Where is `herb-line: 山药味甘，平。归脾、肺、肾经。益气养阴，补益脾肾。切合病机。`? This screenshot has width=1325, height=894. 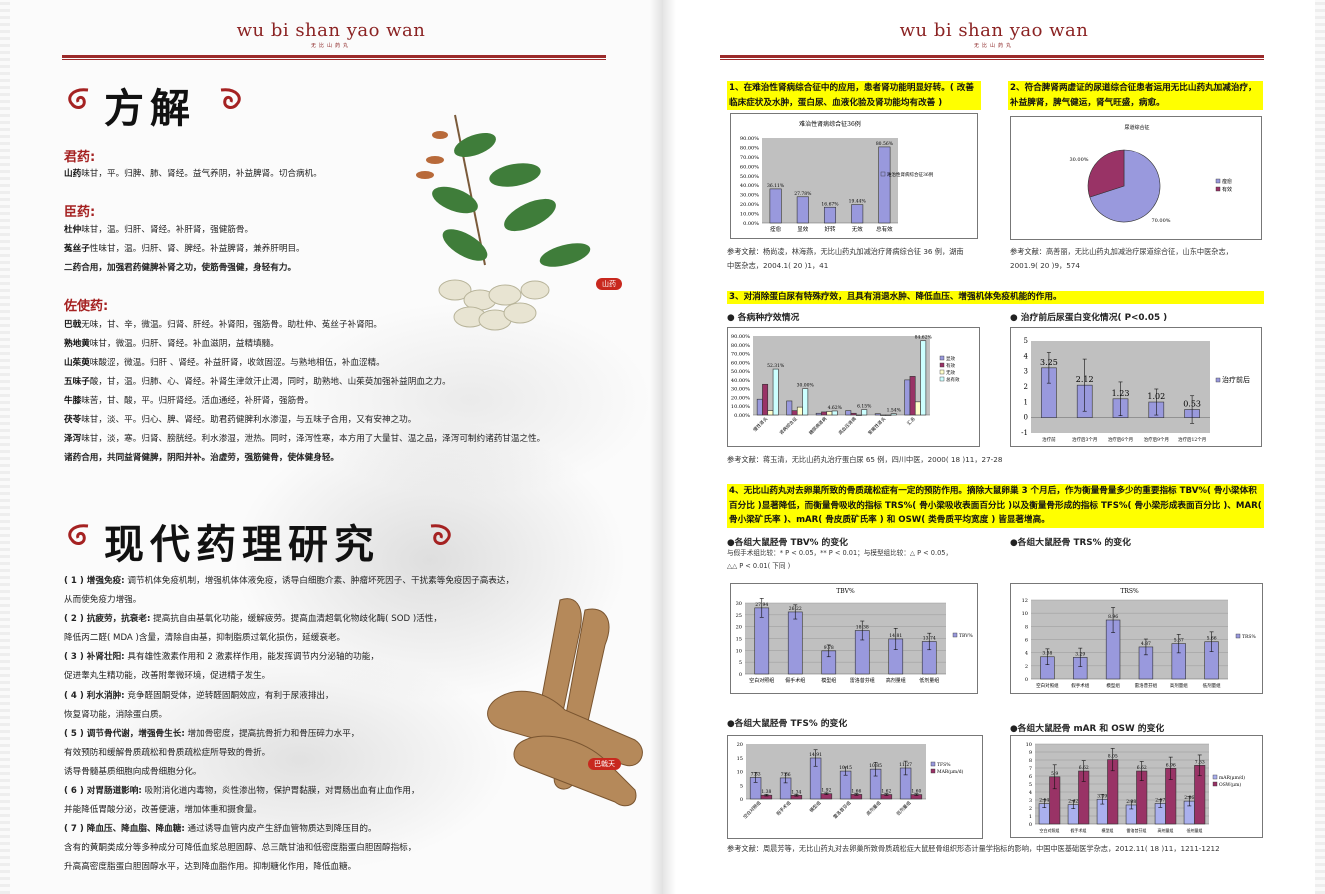 herb-line: 山药味甘，平。归脾、肺、肾经。益气养阴，补益脾肾。切合病机。 is located at coordinates (193, 173).